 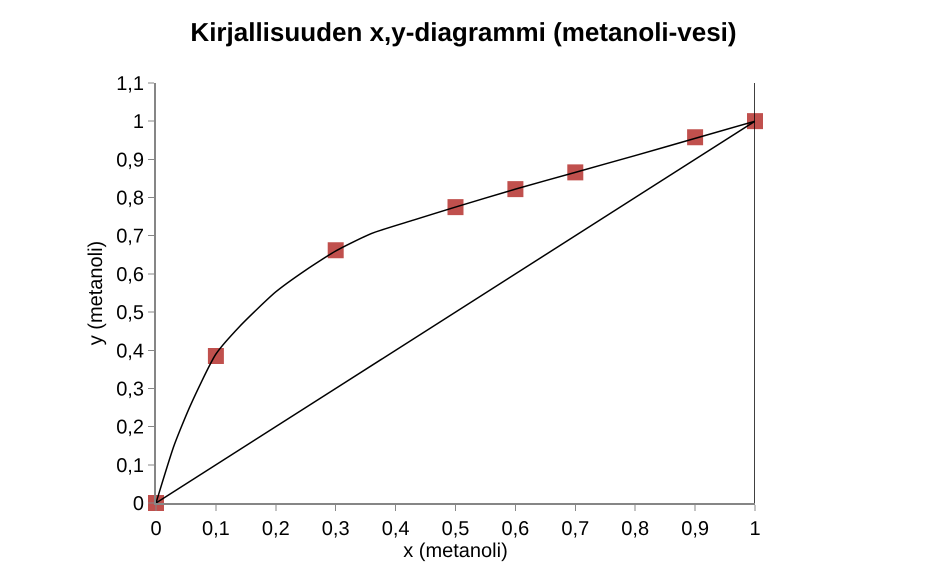 What do you see at coordinates (130, 237) in the screenshot?
I see `y-tick-label: 0,7` at bounding box center [130, 237].